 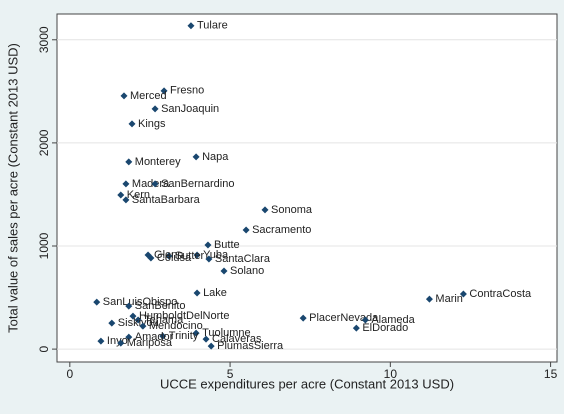 What do you see at coordinates (449, 299) in the screenshot?
I see `point-label: Marin` at bounding box center [449, 299].